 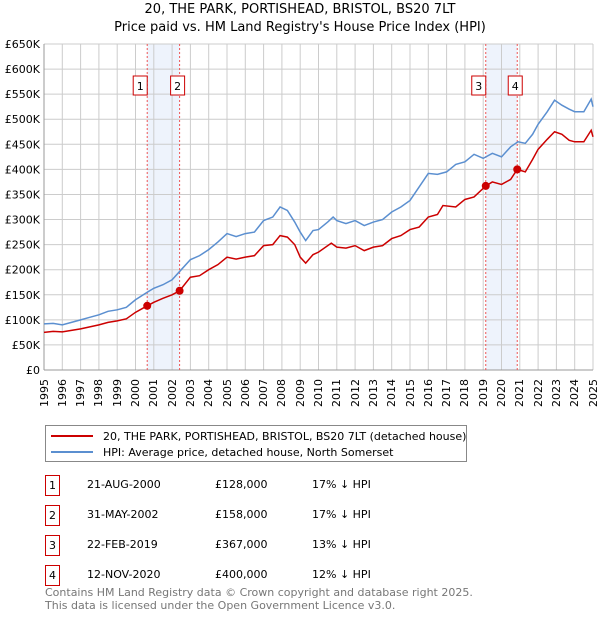 What do you see at coordinates (483, 393) in the screenshot?
I see `x-tick-label: 2019` at bounding box center [483, 393].